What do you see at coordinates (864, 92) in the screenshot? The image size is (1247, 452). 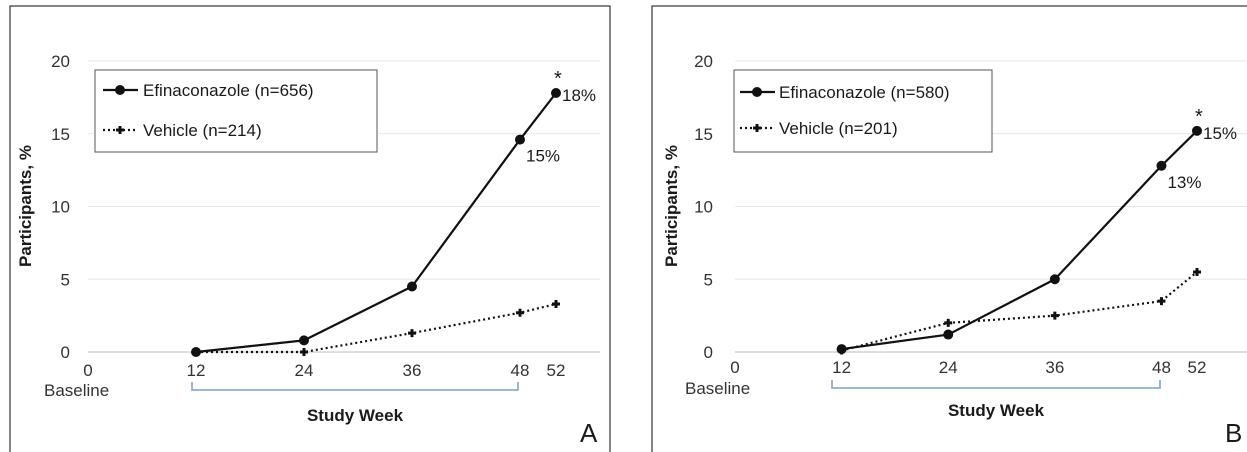 I see `panel-b-legend-label-efinaconazole: Efinaconazole (n=580)` at bounding box center [864, 92].